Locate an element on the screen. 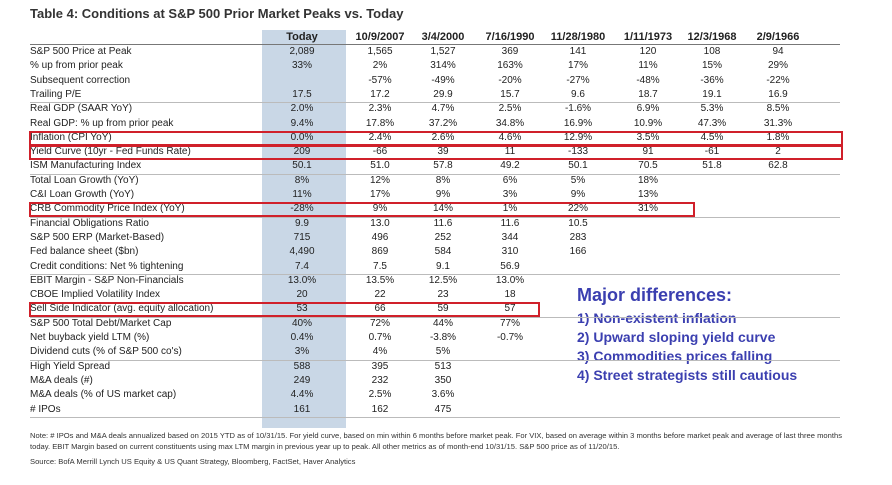 Image resolution: width=892 pixels, height=485 pixels. cell: 17.5 is located at coordinates (302, 94).